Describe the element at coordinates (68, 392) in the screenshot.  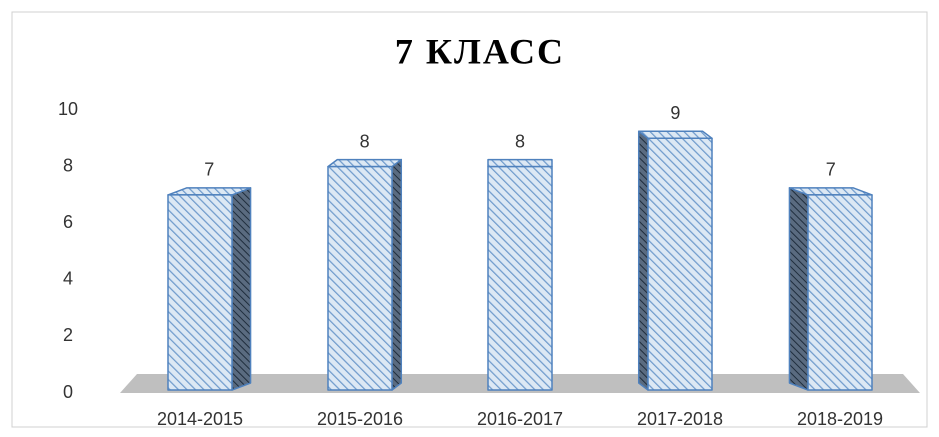
I see `y-tick-label: 0` at that location.